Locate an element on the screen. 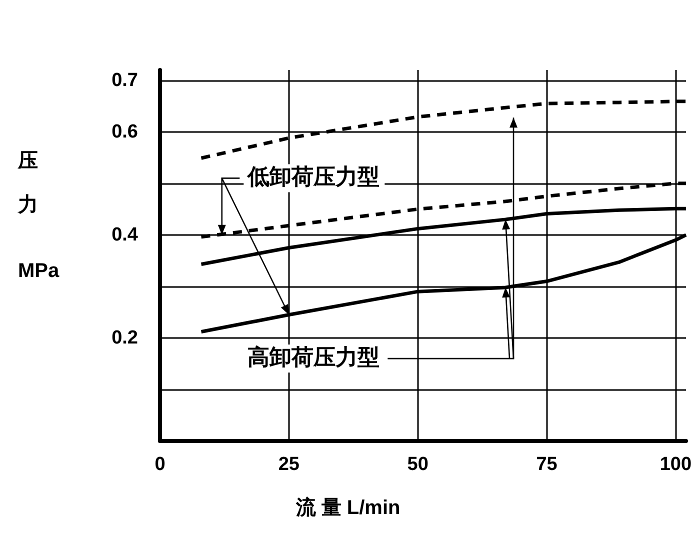 The image size is (696, 536). x-tick-label: 0 is located at coordinates (160, 464).